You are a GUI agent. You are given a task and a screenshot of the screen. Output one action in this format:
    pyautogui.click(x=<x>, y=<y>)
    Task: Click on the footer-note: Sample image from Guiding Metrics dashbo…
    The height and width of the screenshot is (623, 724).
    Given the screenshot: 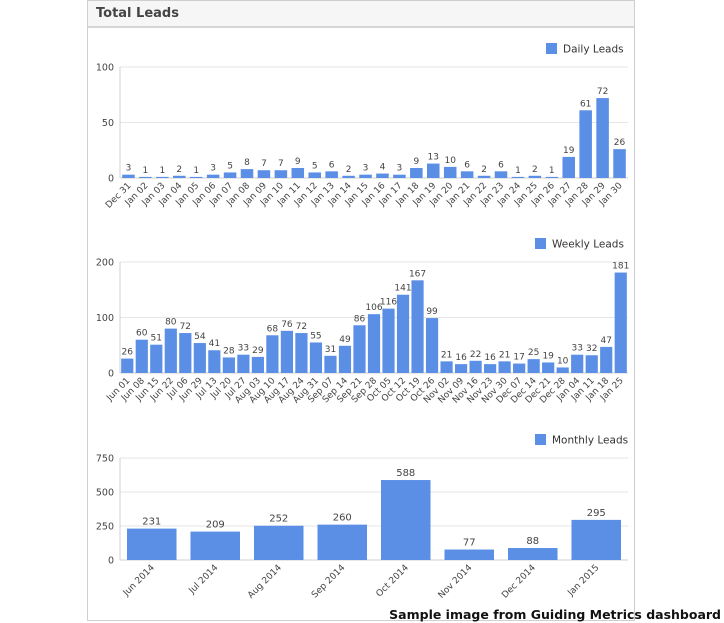 What is the action you would take?
    pyautogui.click(x=555, y=614)
    